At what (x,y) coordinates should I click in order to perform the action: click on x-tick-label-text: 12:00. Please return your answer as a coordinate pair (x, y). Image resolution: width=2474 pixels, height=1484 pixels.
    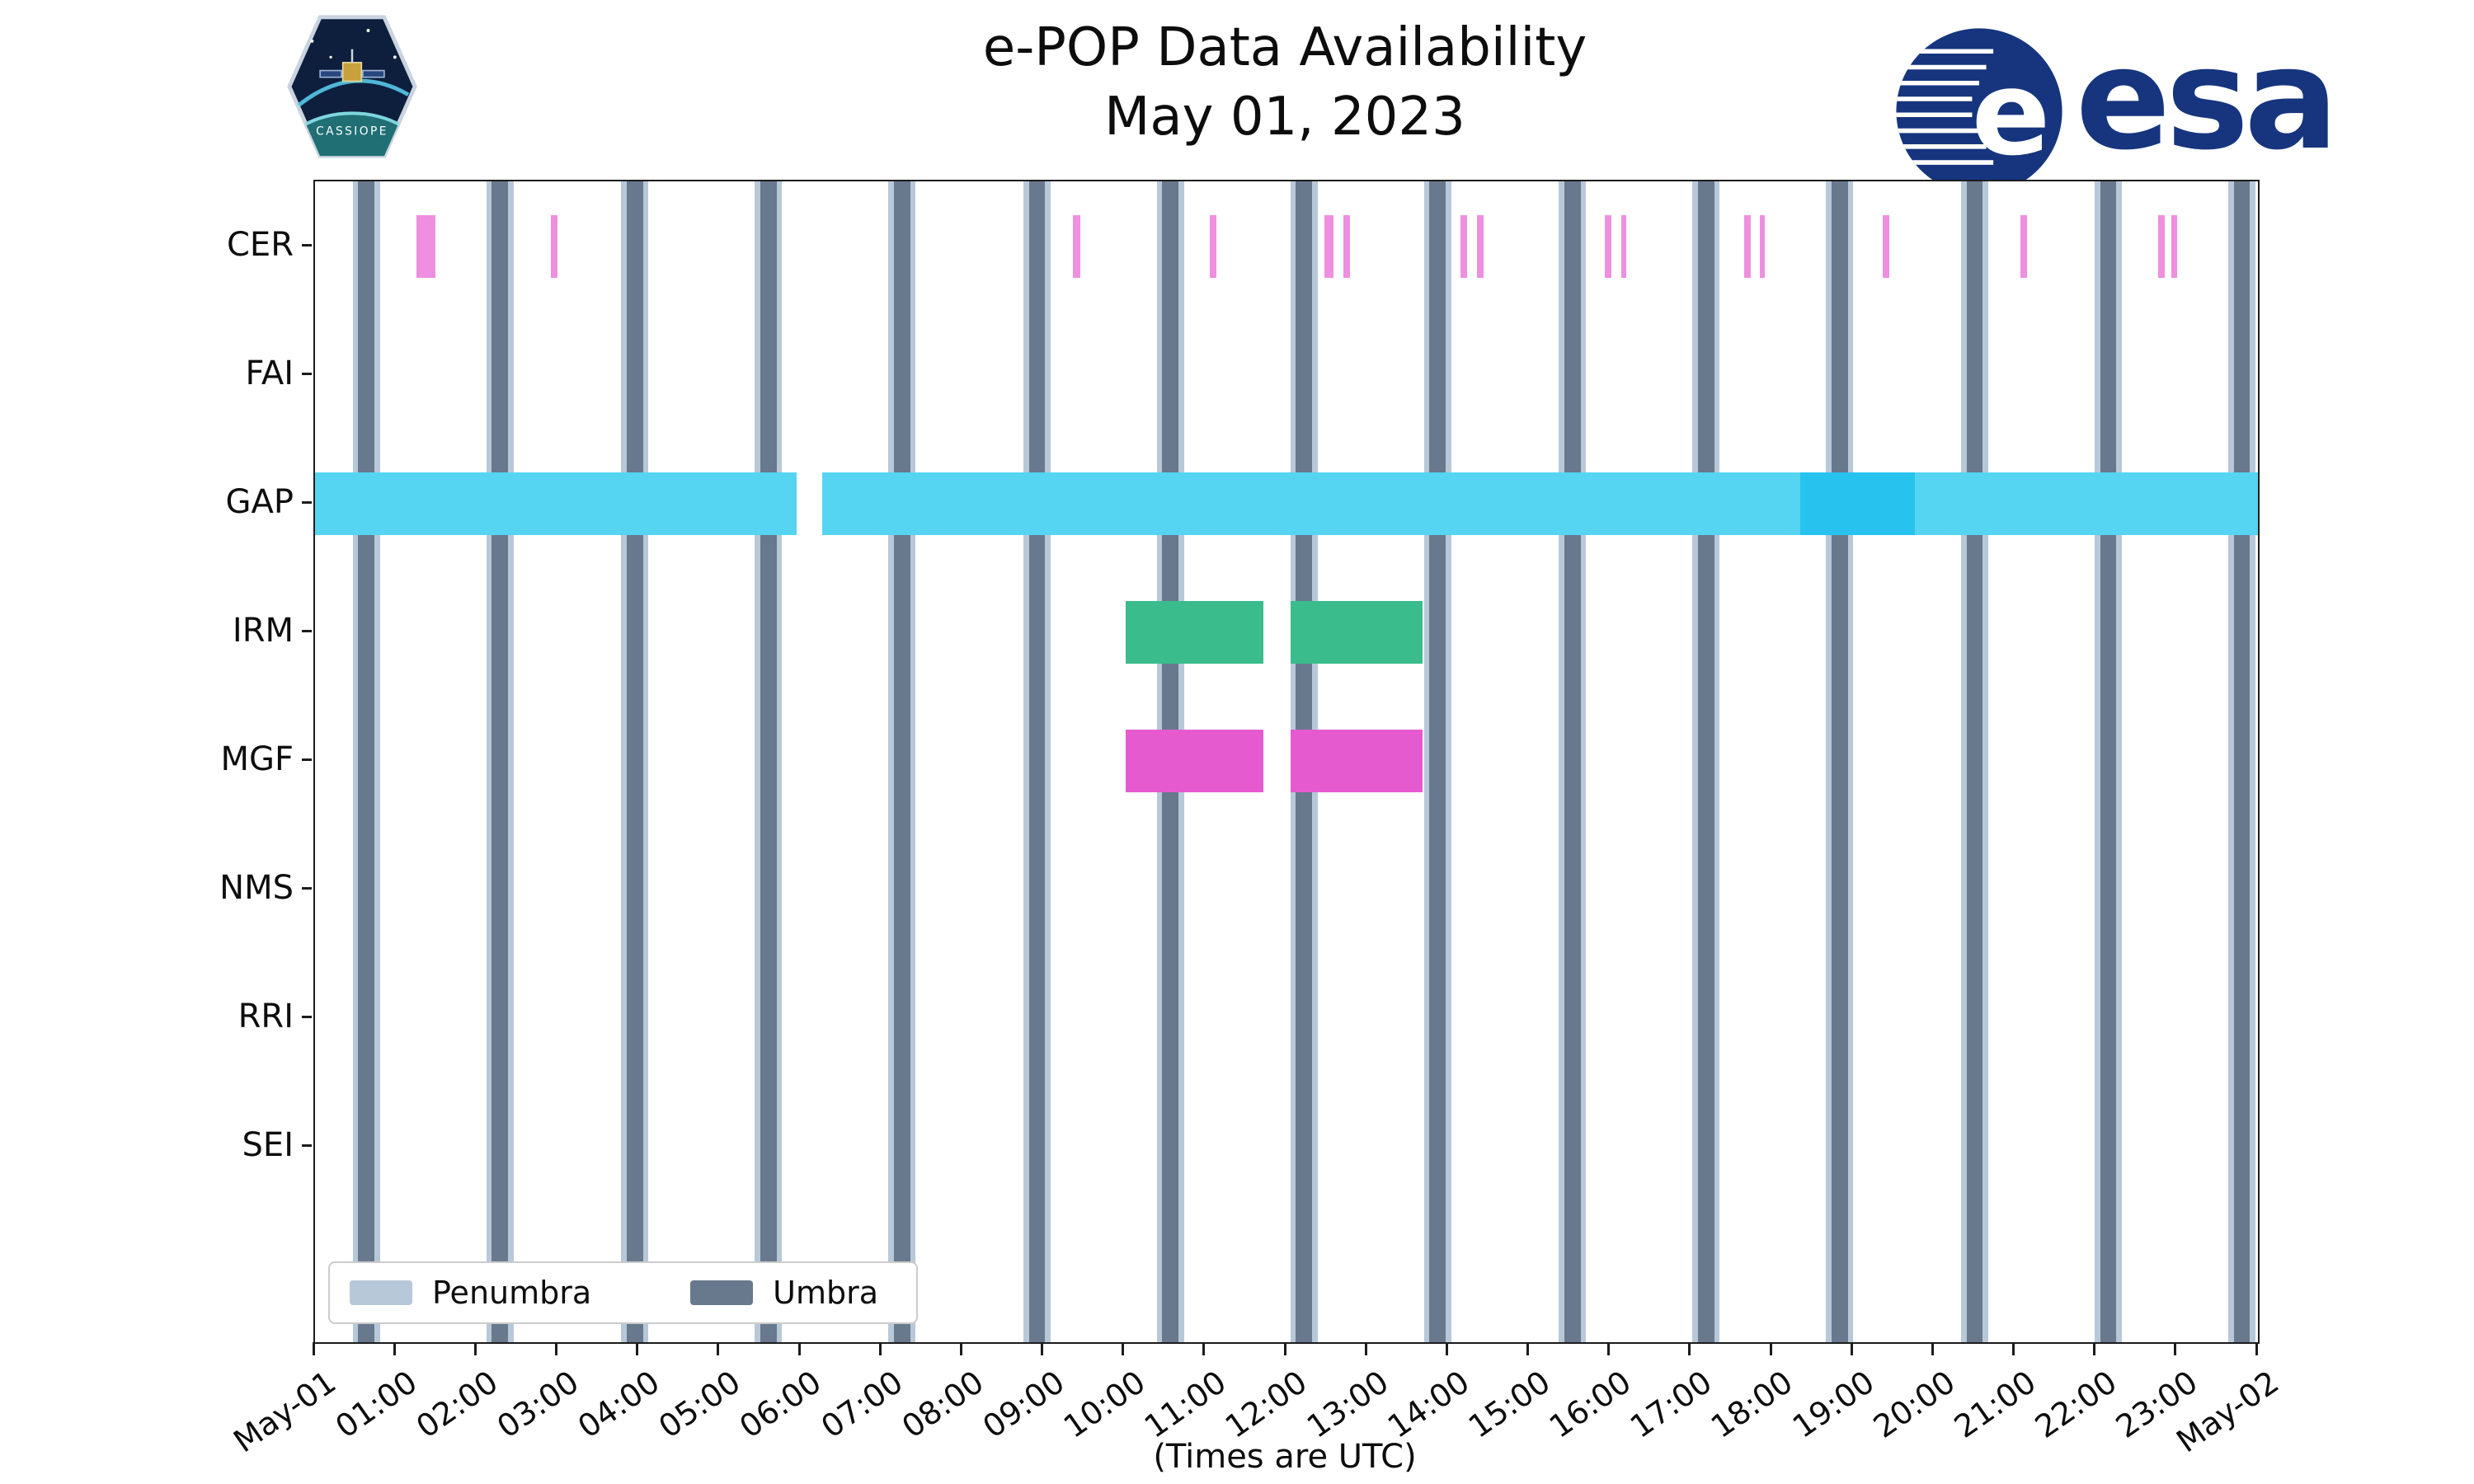
    Looking at the image, I should click on (1267, 1404).